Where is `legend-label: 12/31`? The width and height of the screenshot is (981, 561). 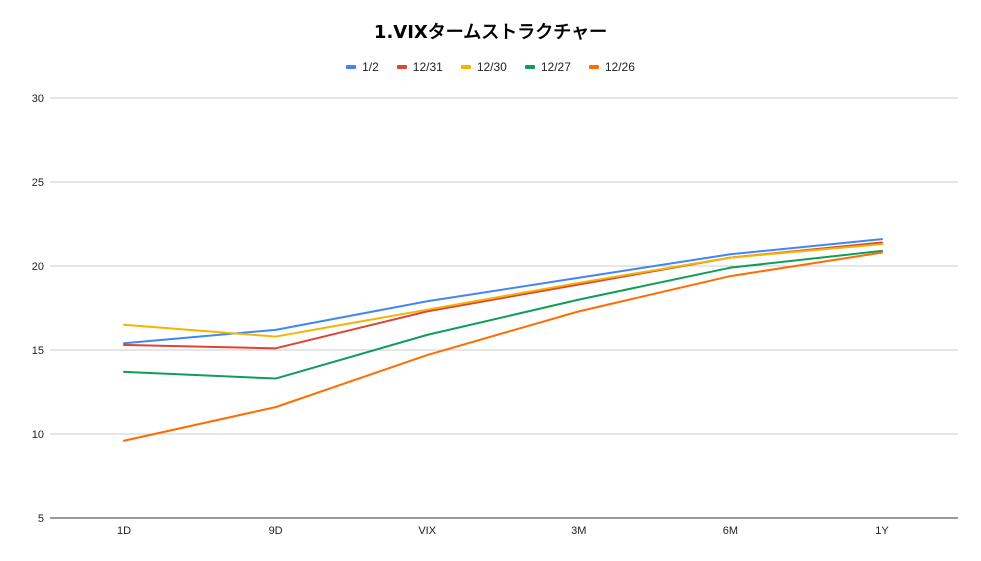 legend-label: 12/31 is located at coordinates (427, 67).